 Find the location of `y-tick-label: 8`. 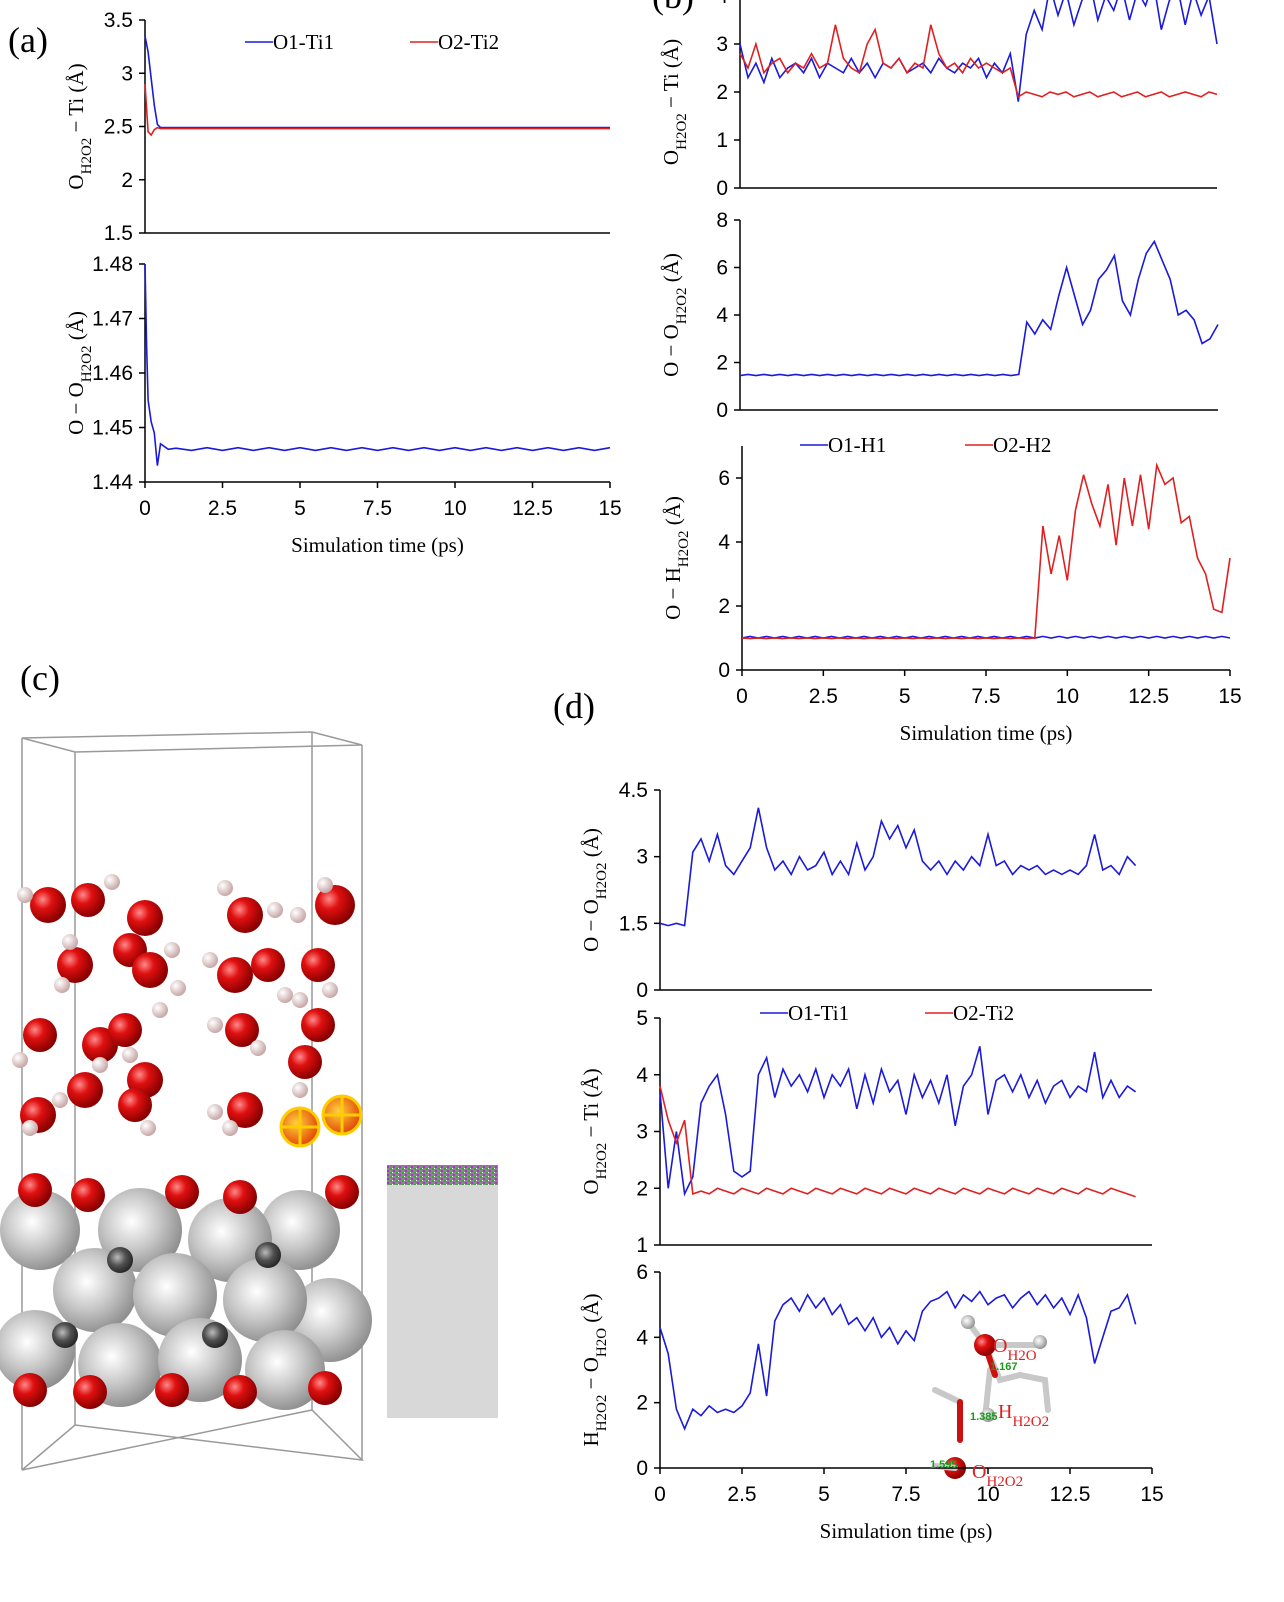

y-tick-label: 8 is located at coordinates (722, 220).